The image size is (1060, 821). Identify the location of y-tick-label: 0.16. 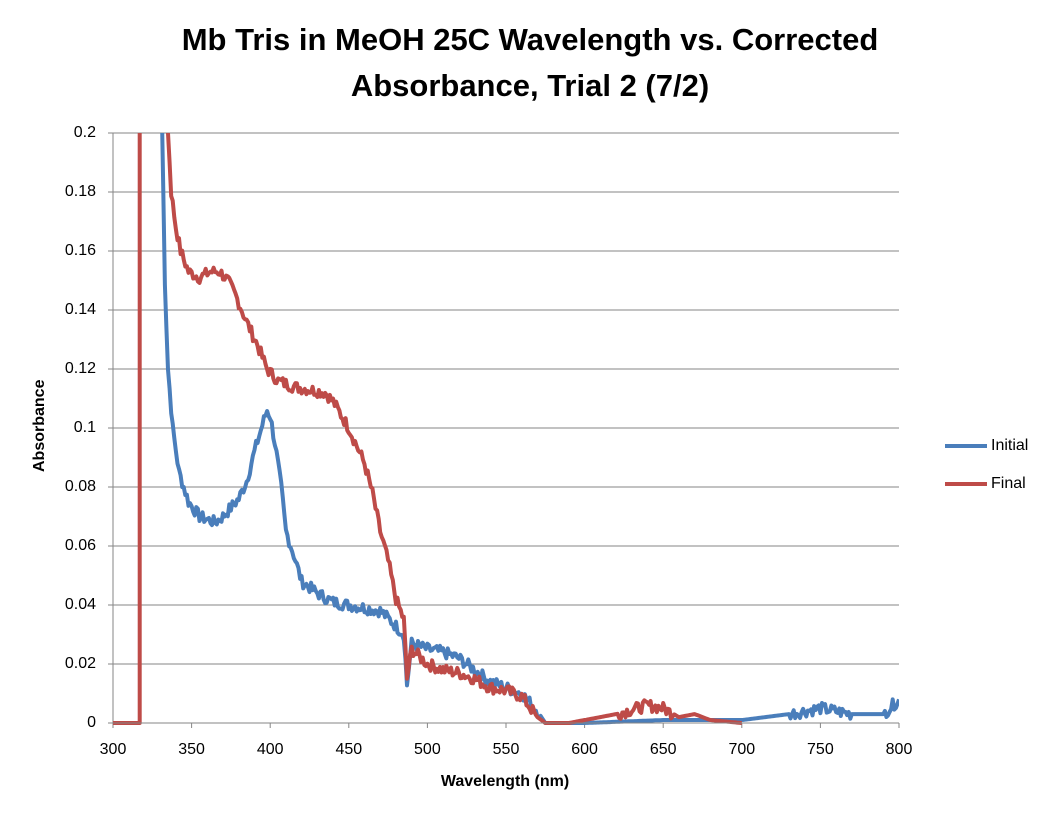
(80, 250).